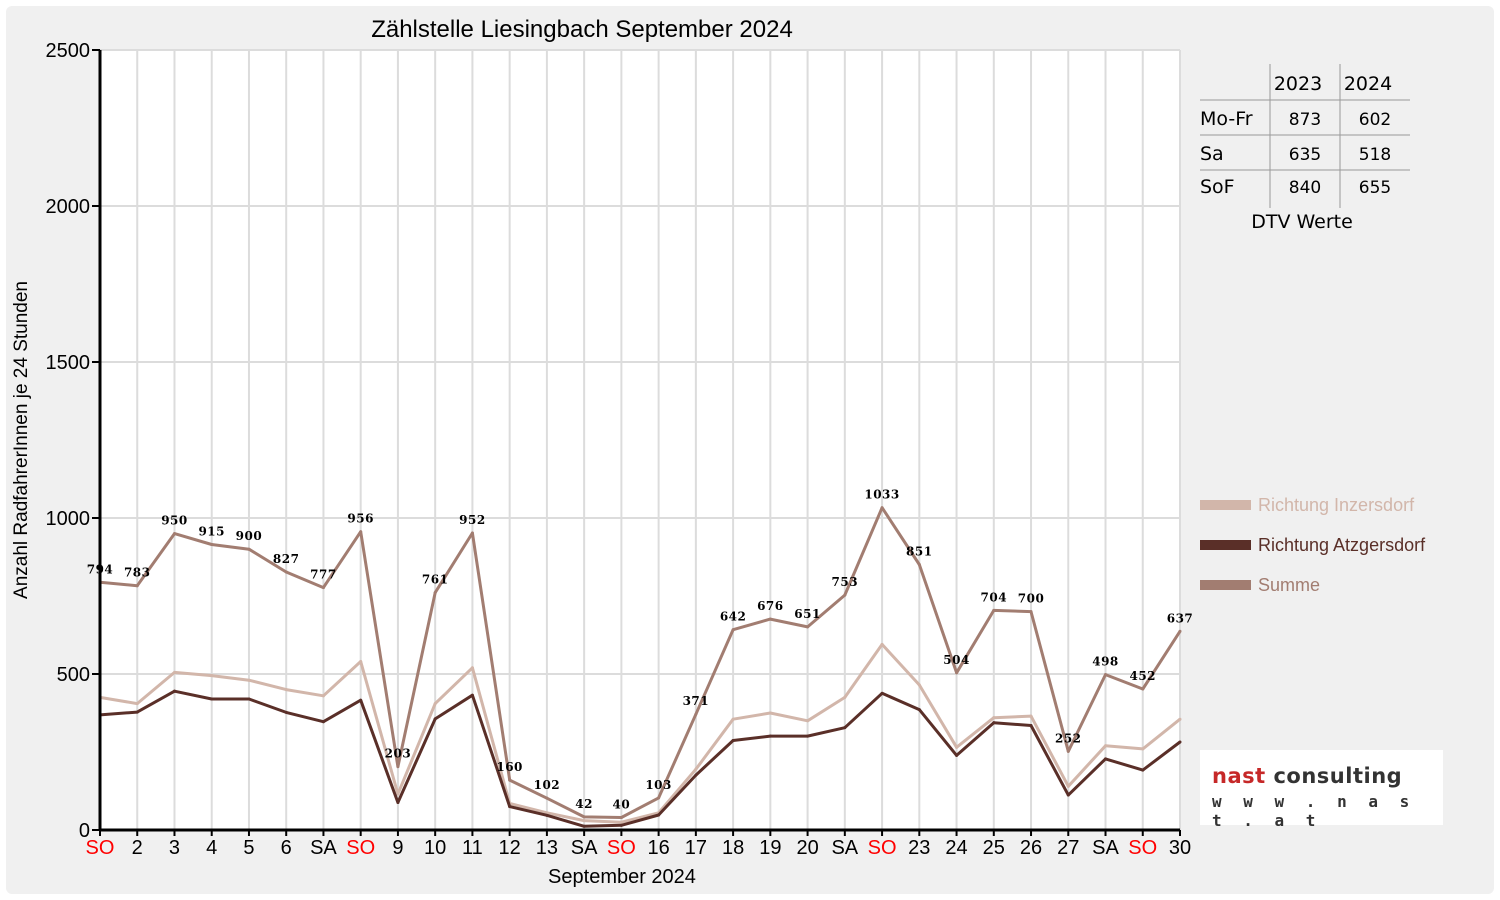  Describe the element at coordinates (622, 805) in the screenshot. I see `data-label: 40` at that location.